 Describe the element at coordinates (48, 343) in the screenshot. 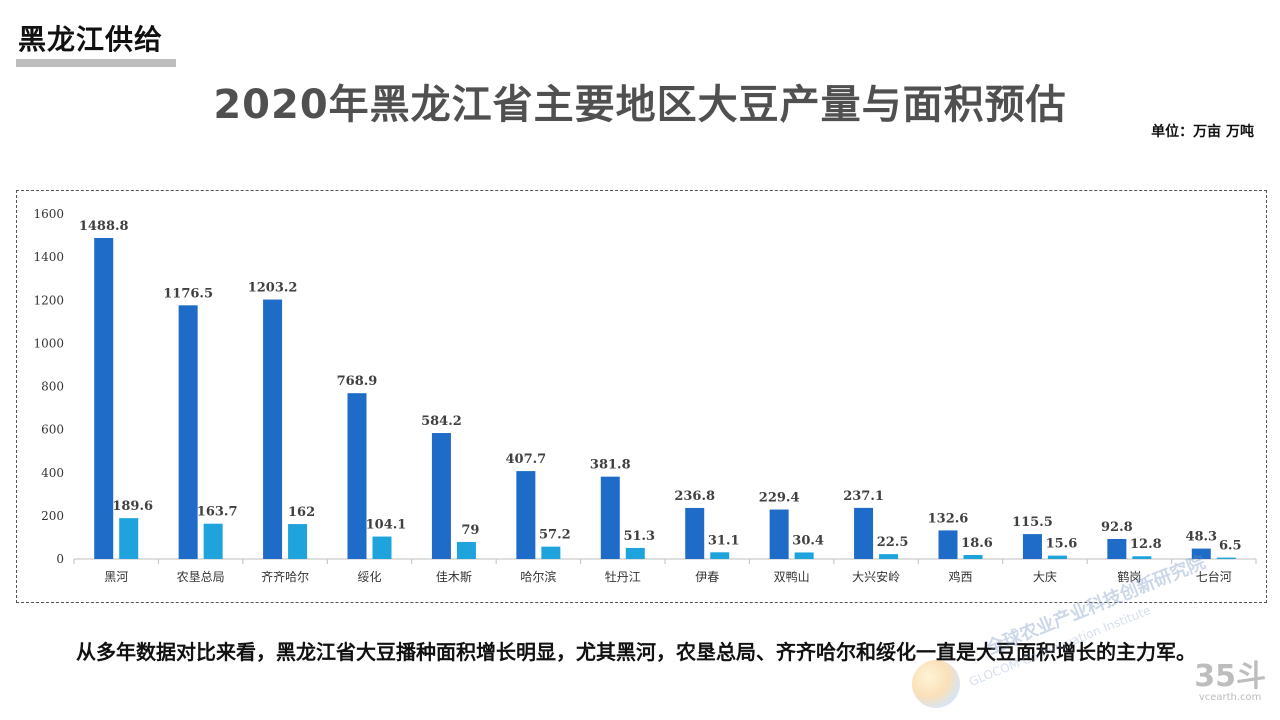

I see `y-tick-label: 1000` at that location.